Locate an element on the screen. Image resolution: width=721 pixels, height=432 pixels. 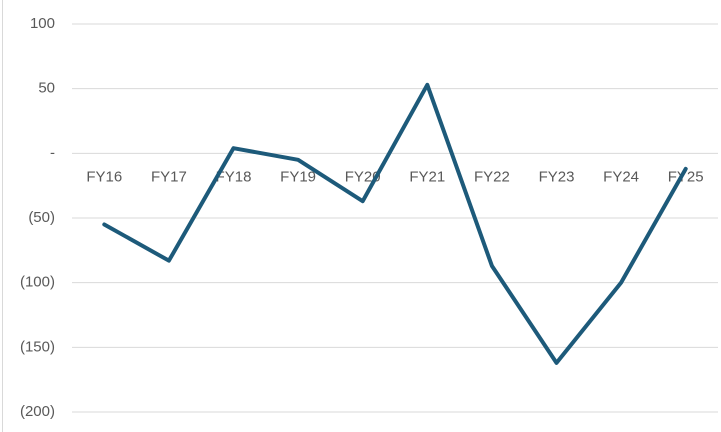
y-tick-label: (150) is located at coordinates (37, 346).